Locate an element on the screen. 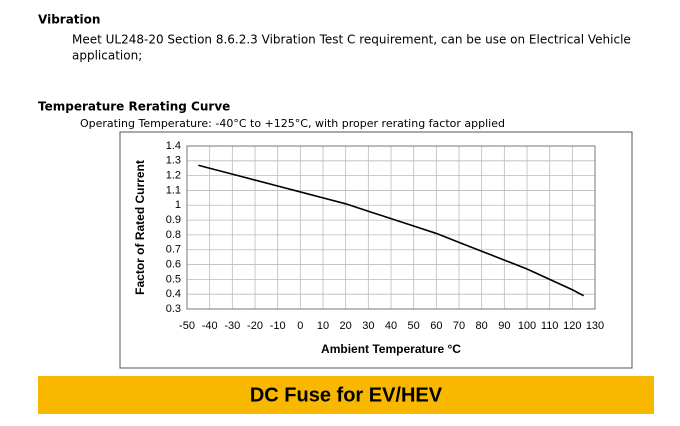 The width and height of the screenshot is (680, 426). x-tick-label: 50 is located at coordinates (414, 326).